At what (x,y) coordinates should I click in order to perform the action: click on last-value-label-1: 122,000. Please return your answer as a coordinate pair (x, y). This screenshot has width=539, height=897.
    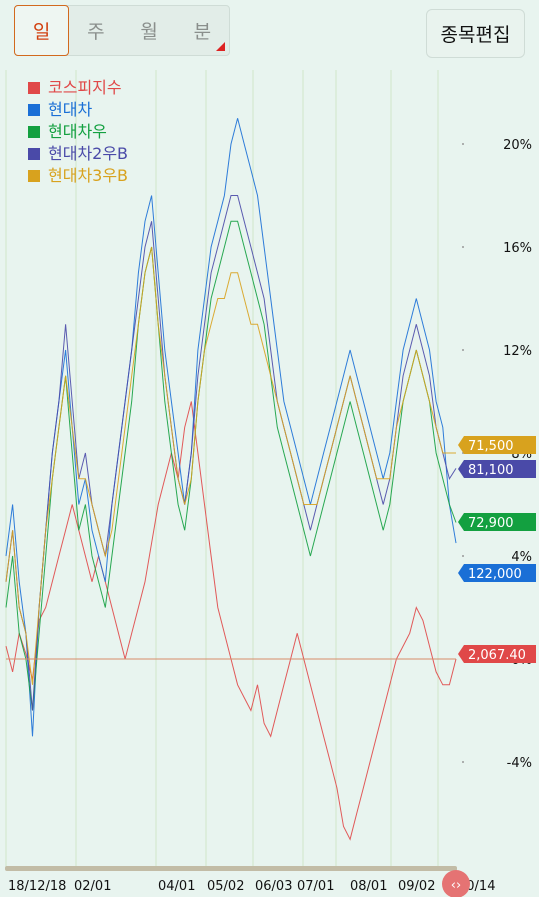
    Looking at the image, I should click on (495, 574).